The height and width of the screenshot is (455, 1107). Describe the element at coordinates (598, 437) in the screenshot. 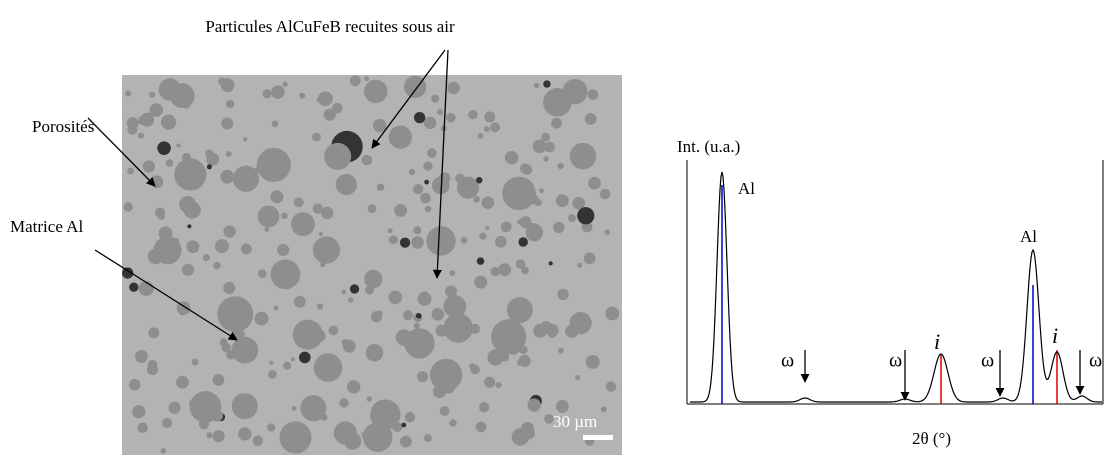

I see `scale-bar` at that location.